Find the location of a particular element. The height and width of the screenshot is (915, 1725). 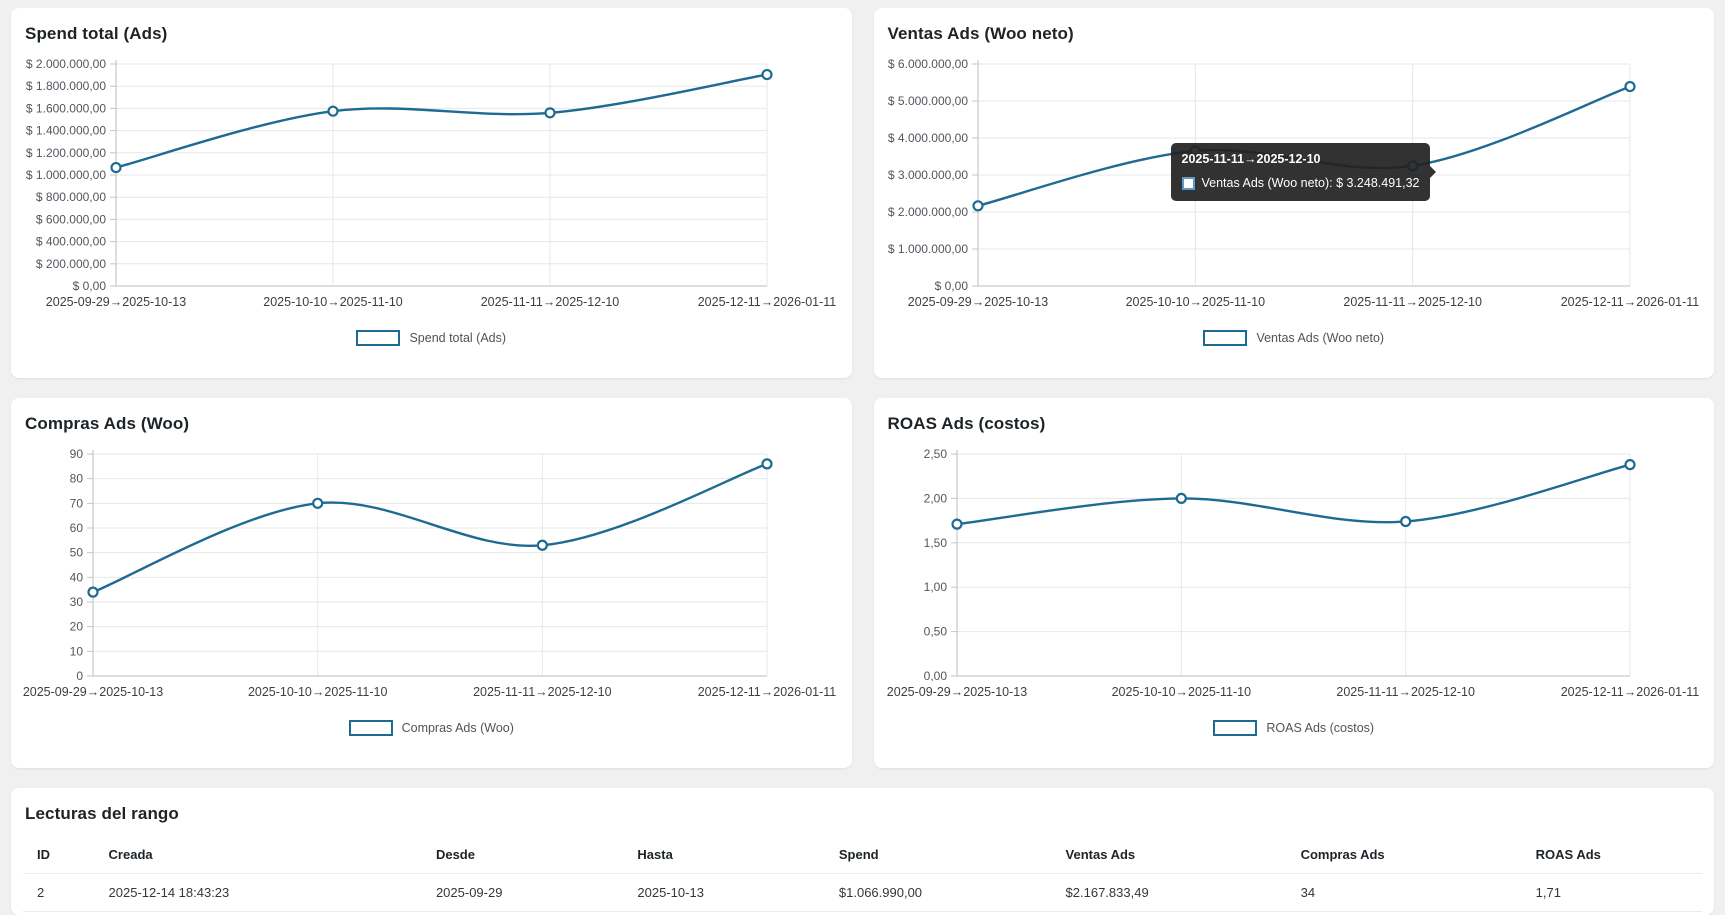

tooltip-title: 2025-11-11→2025-12-10 is located at coordinates (1251, 159).